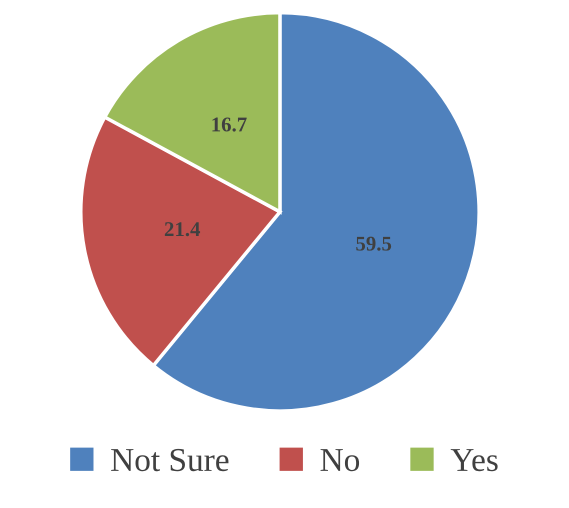  I want to click on data-label: 16.7, so click(229, 125).